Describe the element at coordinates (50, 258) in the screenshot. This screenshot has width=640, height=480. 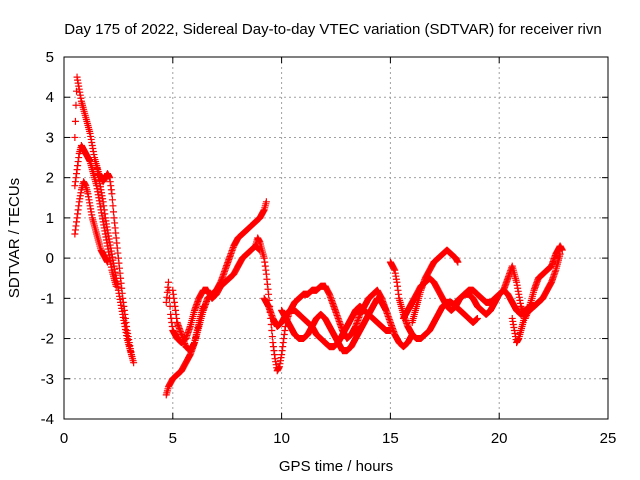
I see `y-tick-label: 0` at that location.